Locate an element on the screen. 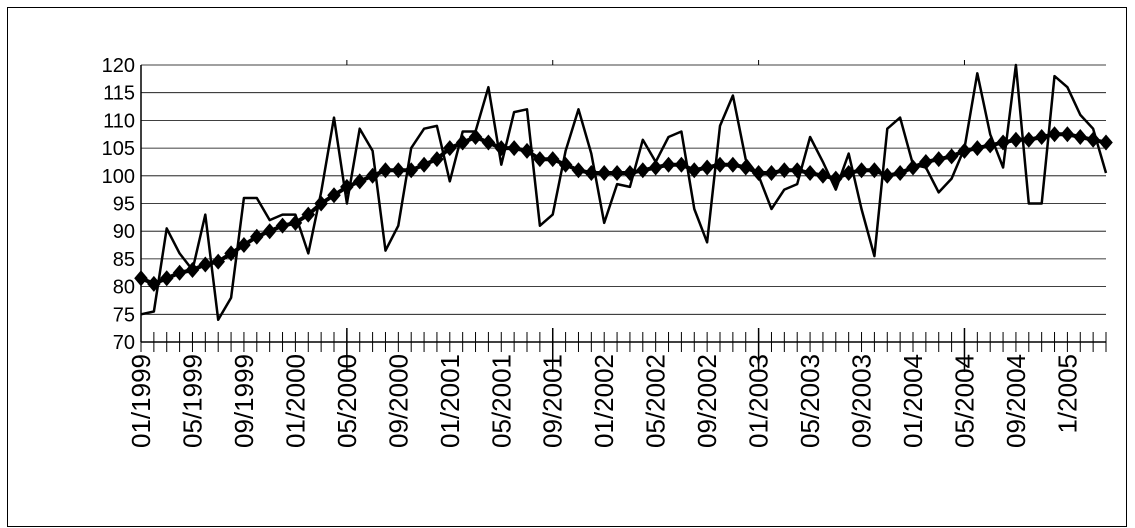 The height and width of the screenshot is (528, 1135). y-tick-label: 120 is located at coordinates (118, 66).